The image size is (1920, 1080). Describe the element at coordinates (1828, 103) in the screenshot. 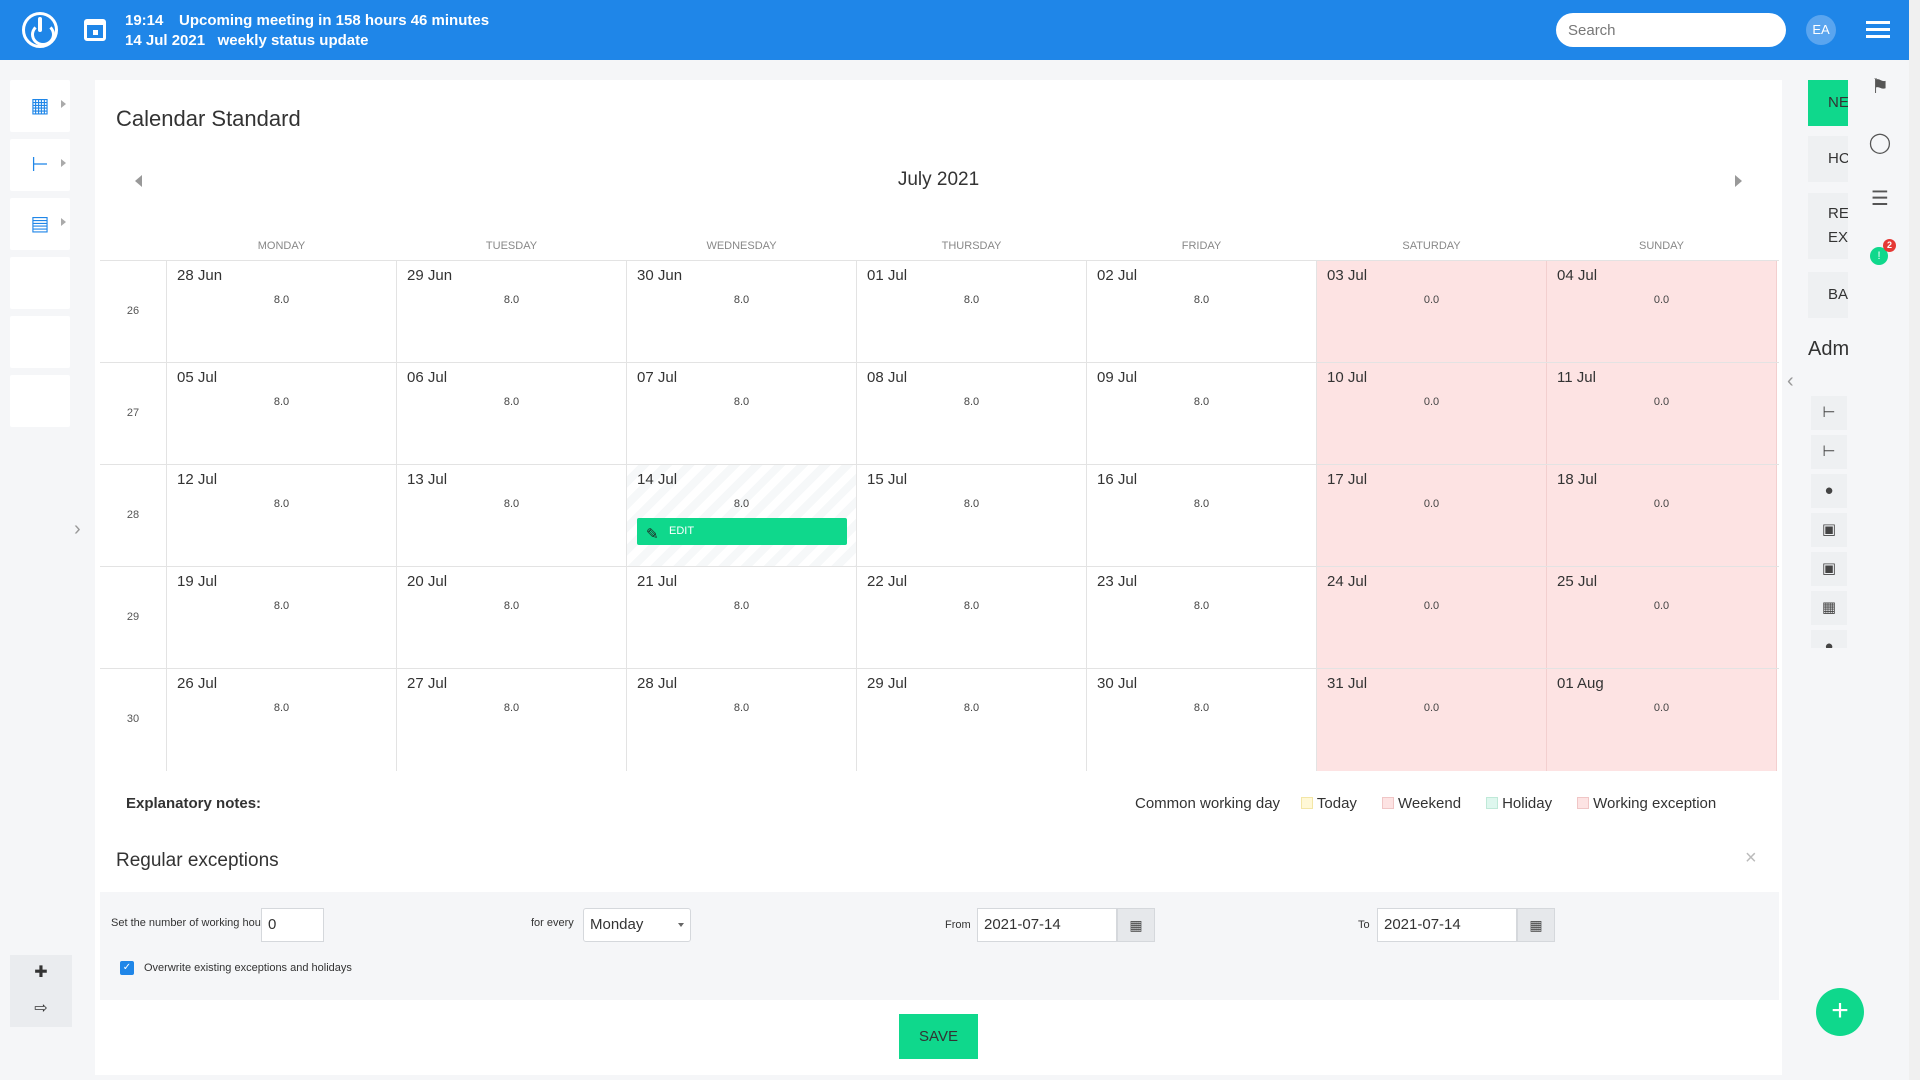

I see `right-button-new: NE` at that location.